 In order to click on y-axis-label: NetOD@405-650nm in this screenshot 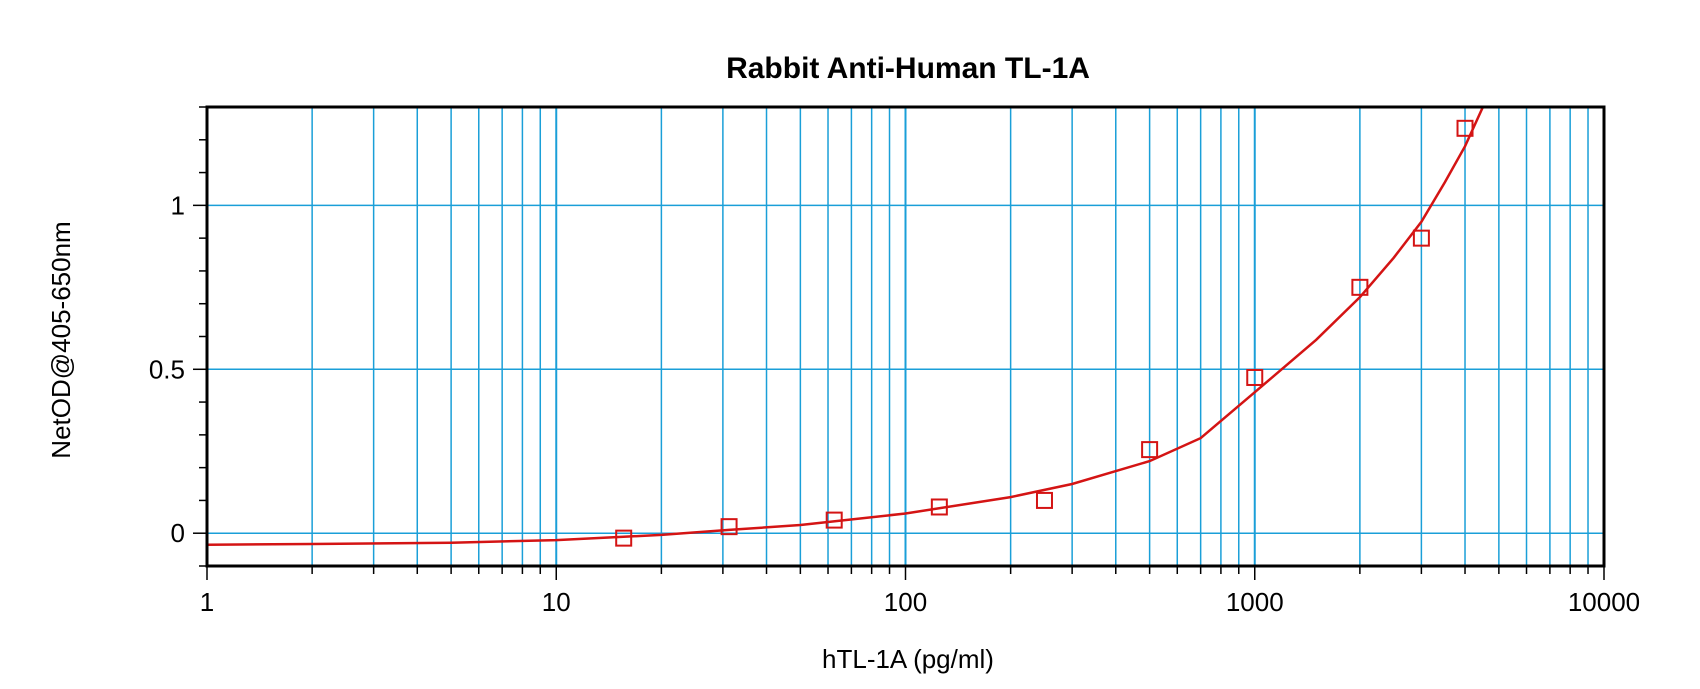, I will do `click(61, 339)`.